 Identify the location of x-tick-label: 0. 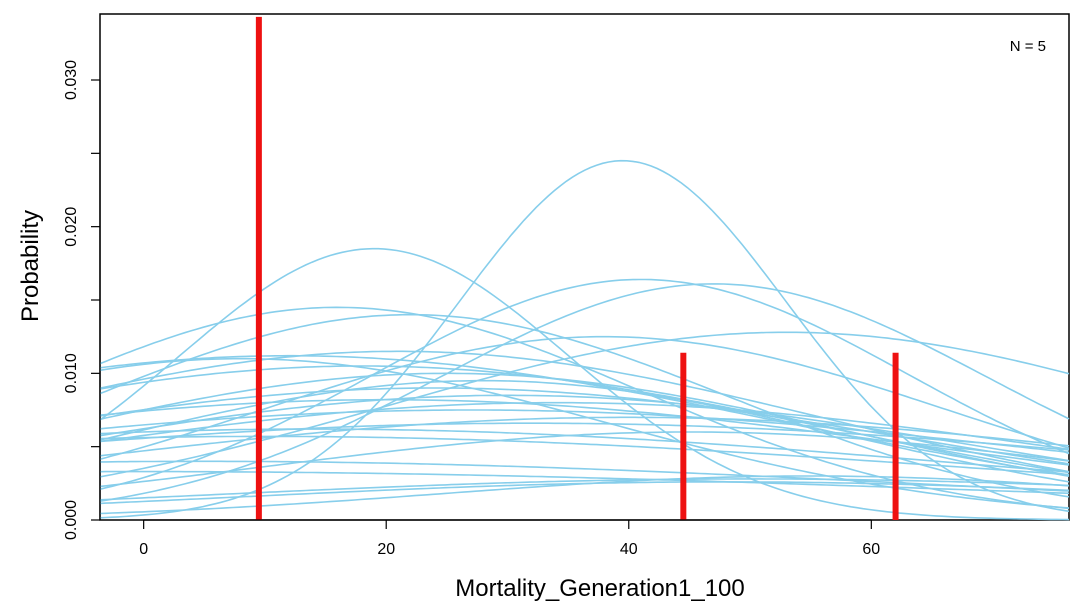
(143, 549).